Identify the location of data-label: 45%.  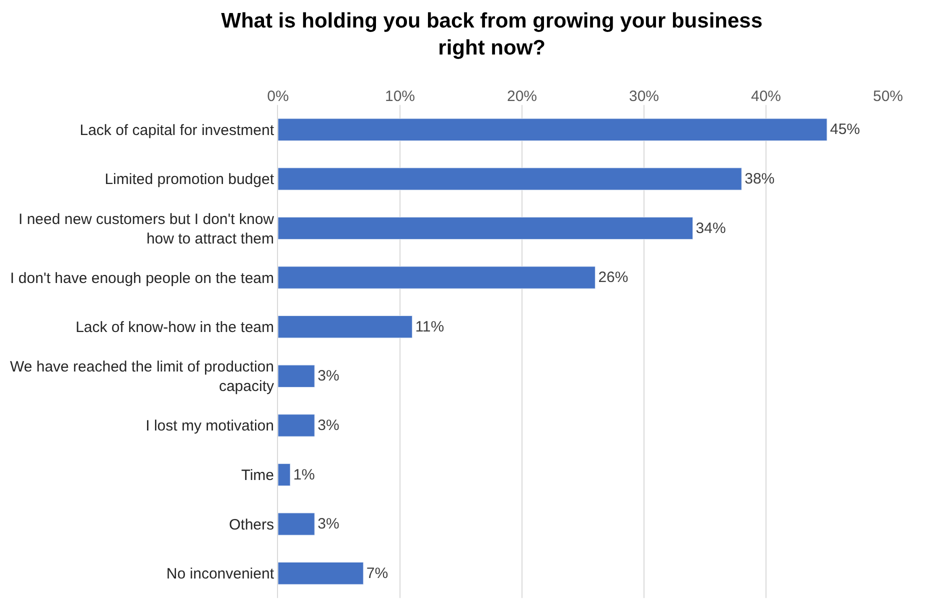
(845, 129).